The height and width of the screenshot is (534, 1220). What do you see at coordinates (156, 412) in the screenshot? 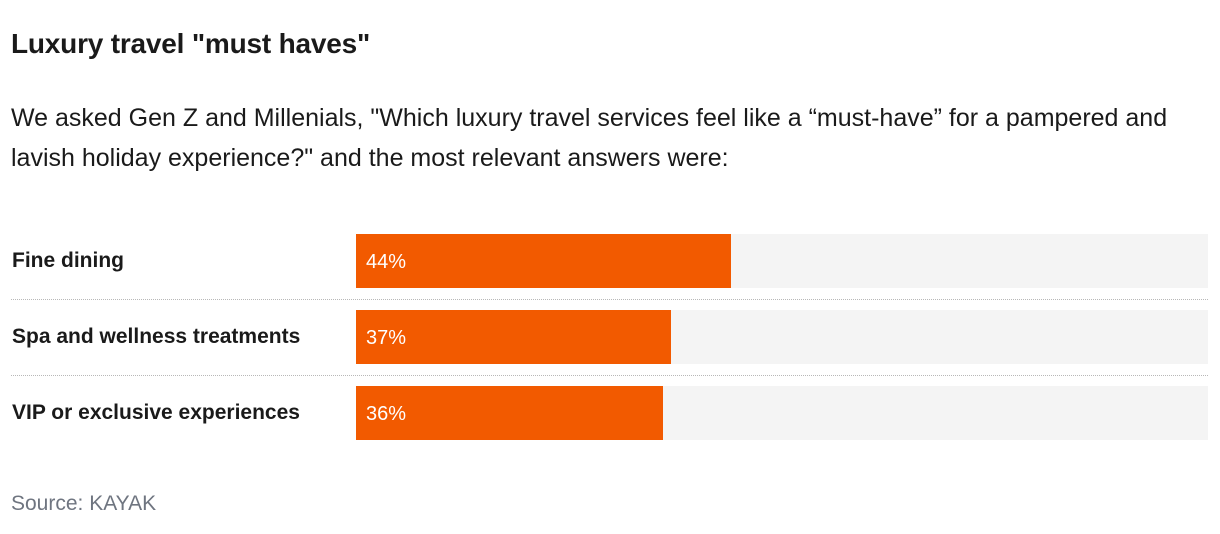
I see `category-label: VIP or exclusive experiences` at bounding box center [156, 412].